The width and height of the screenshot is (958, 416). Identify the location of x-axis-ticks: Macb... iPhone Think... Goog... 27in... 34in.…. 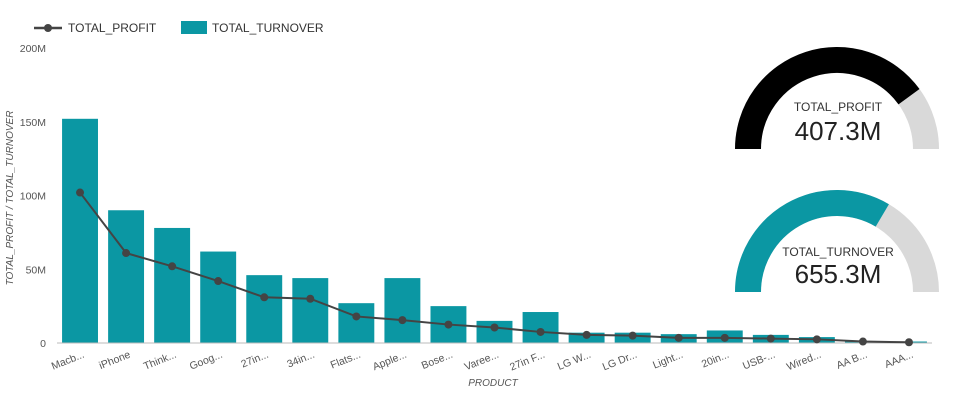
(482, 361).